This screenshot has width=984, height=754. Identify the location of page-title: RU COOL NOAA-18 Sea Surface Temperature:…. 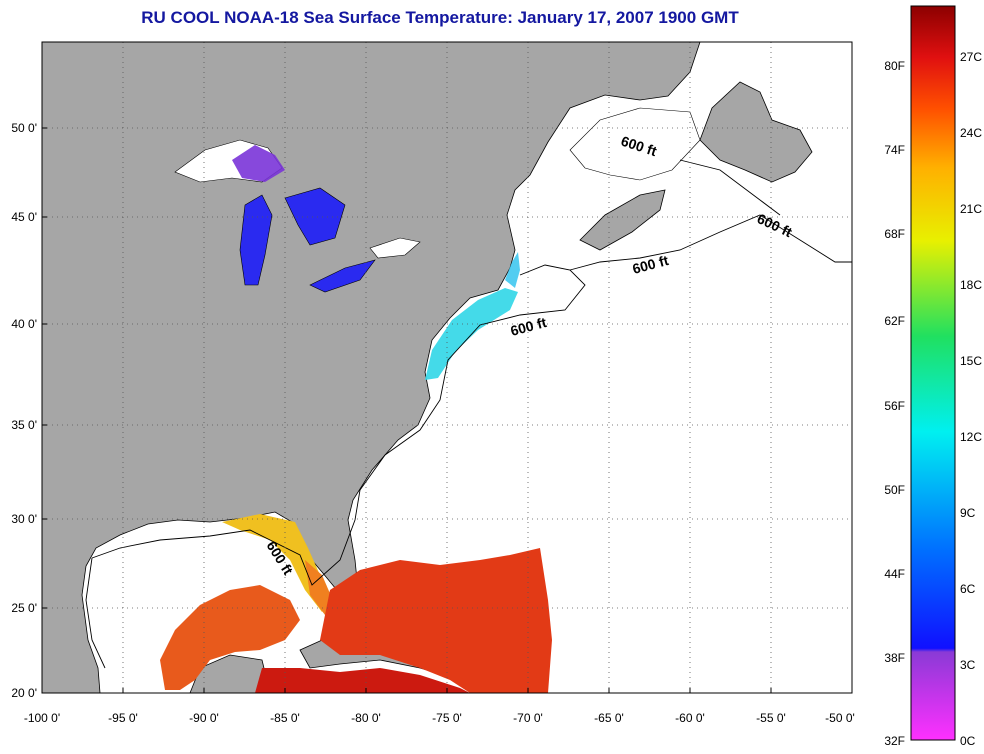
(440, 17).